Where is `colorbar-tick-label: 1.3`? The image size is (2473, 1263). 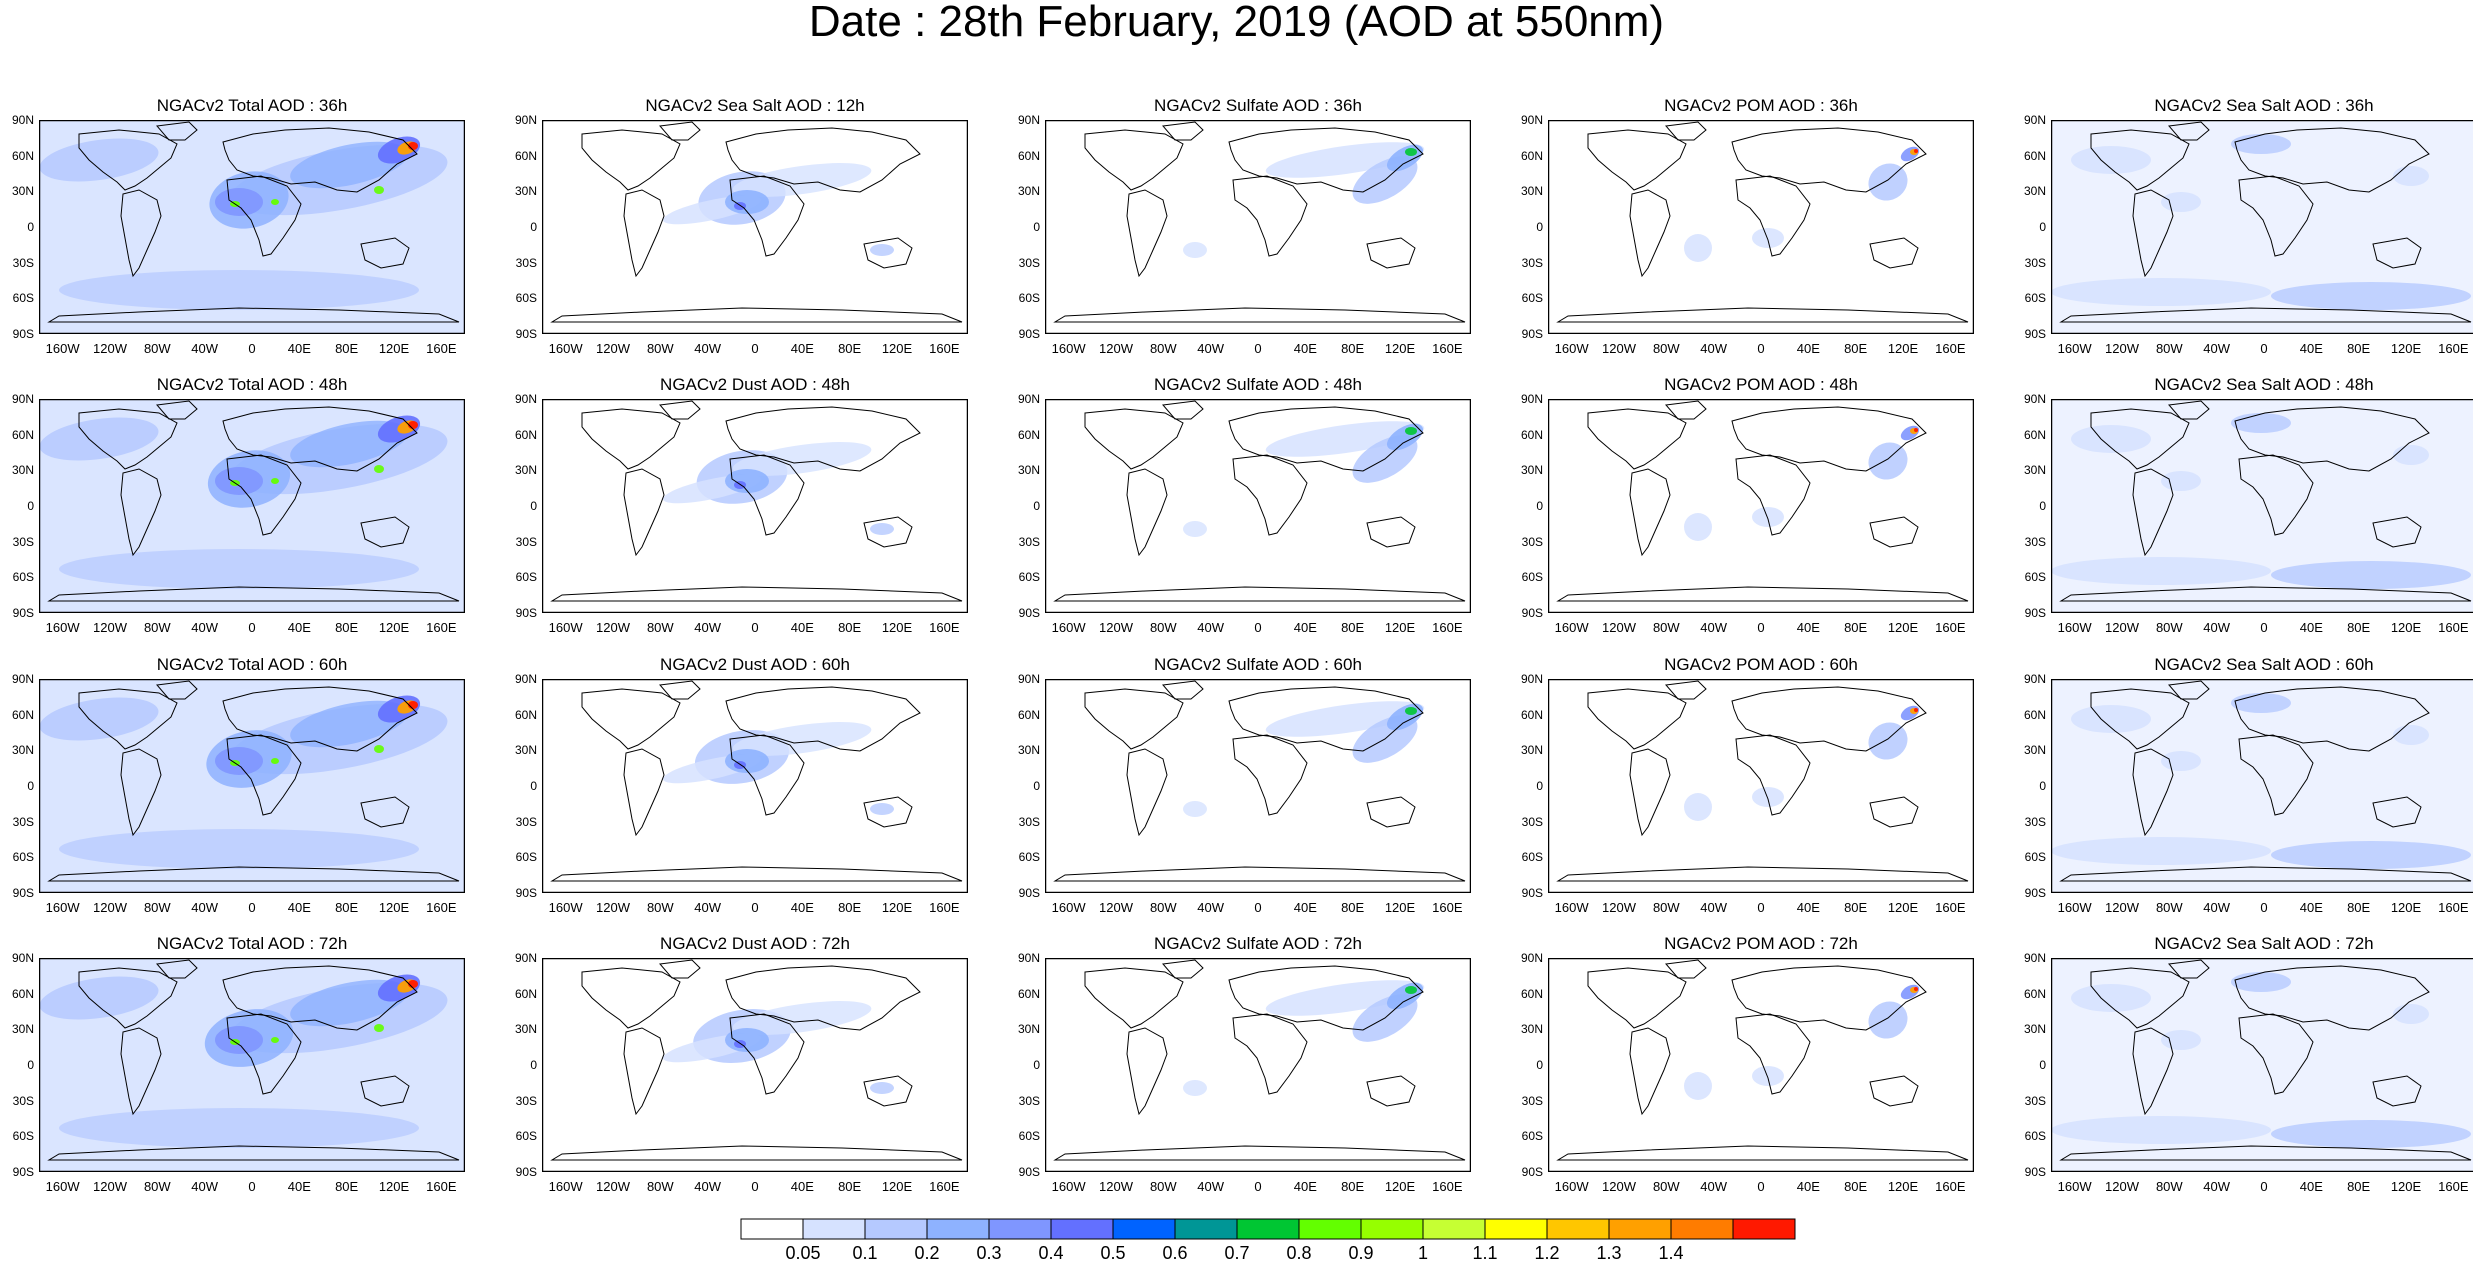 colorbar-tick-label: 1.3 is located at coordinates (1609, 1253).